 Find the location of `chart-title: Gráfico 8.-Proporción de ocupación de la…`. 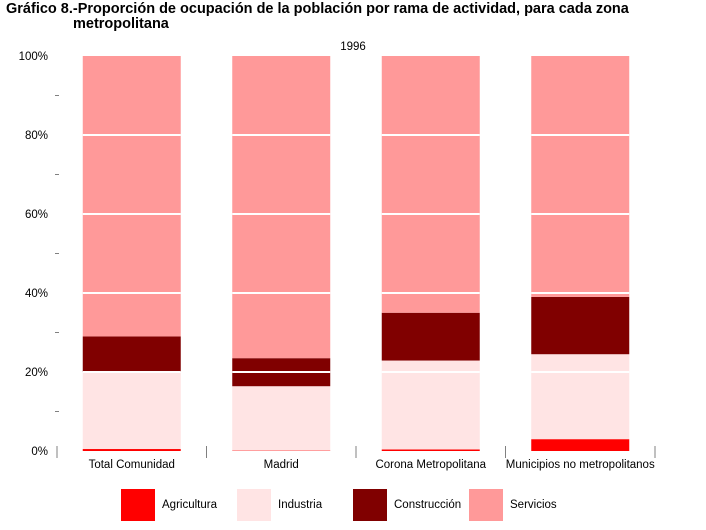

chart-title: Gráfico 8.-Proporción de ocupación de la… is located at coordinates (351, 17).